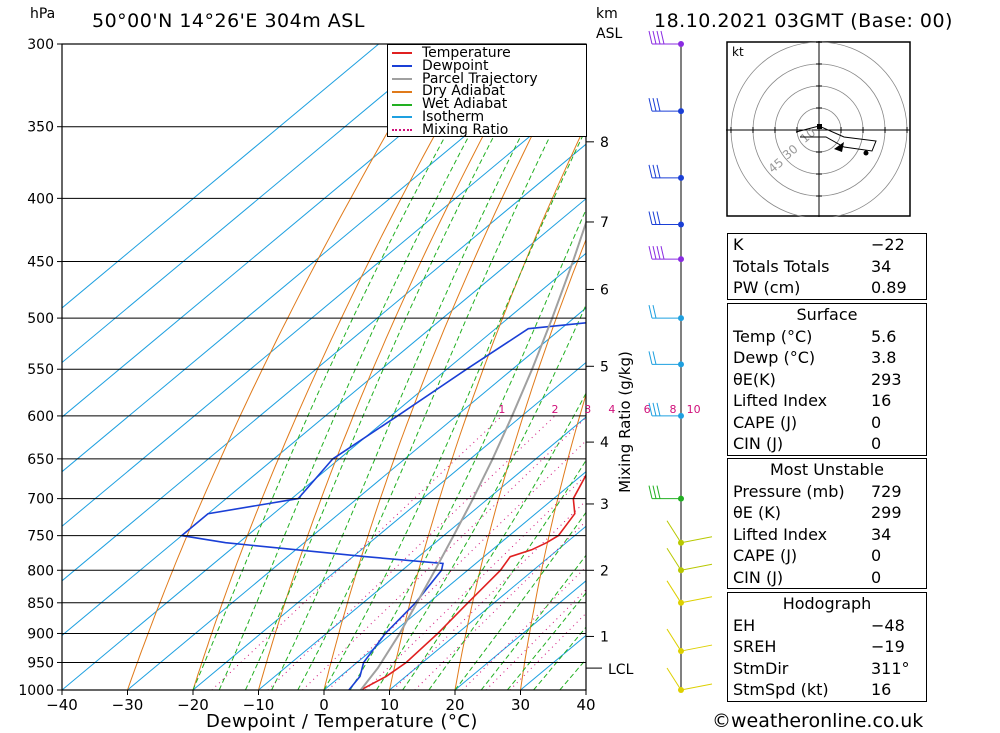 This screenshot has height=733, width=1000. What do you see at coordinates (40, 417) in the screenshot?
I see `pressure-tick-label: 600` at bounding box center [40, 417].